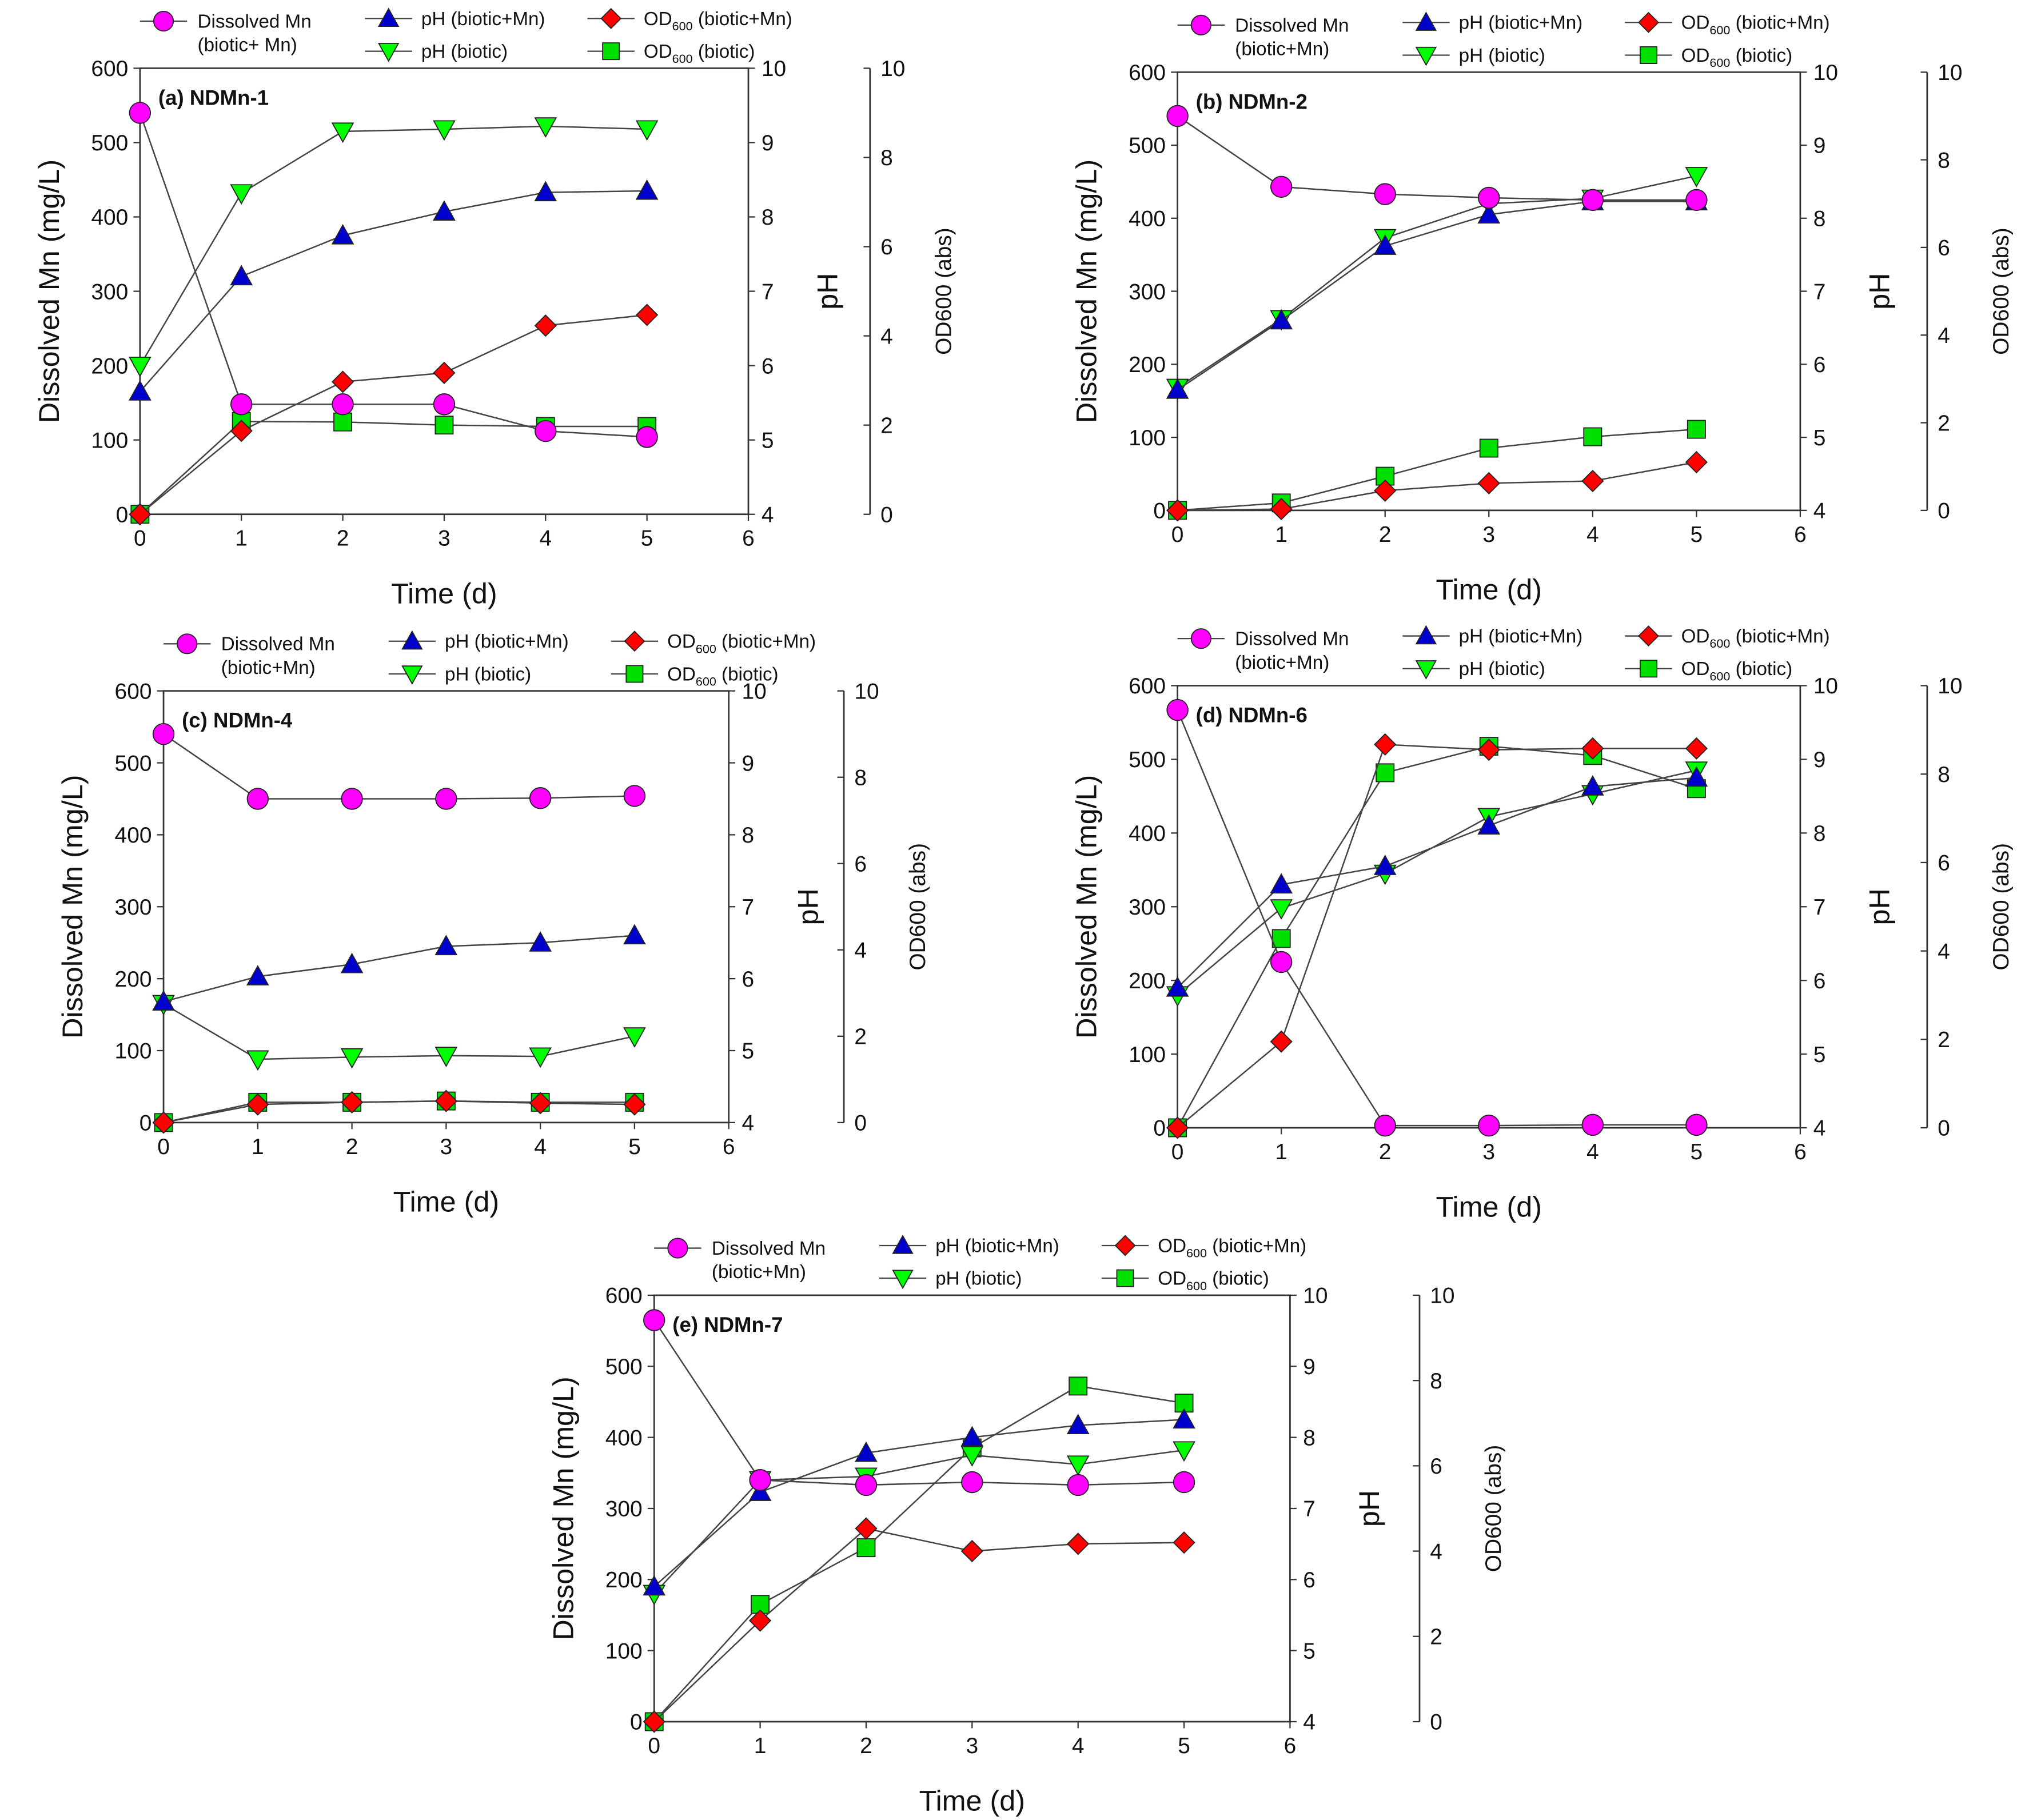  What do you see at coordinates (1488, 1152) in the screenshot?
I see `x-tick-label: 3` at bounding box center [1488, 1152].